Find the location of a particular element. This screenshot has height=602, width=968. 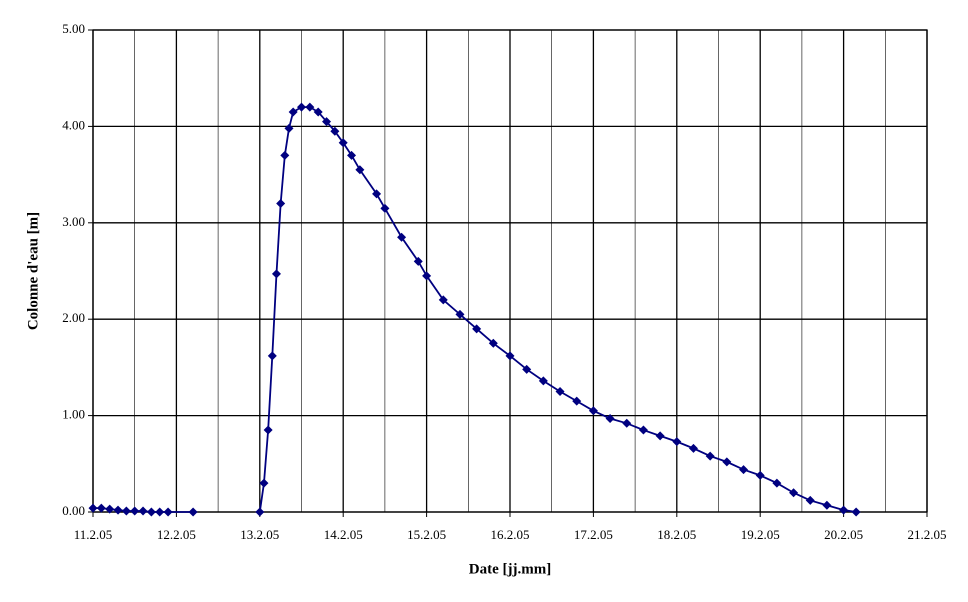

x-tick-label: 11.2.05 is located at coordinates (93, 534).